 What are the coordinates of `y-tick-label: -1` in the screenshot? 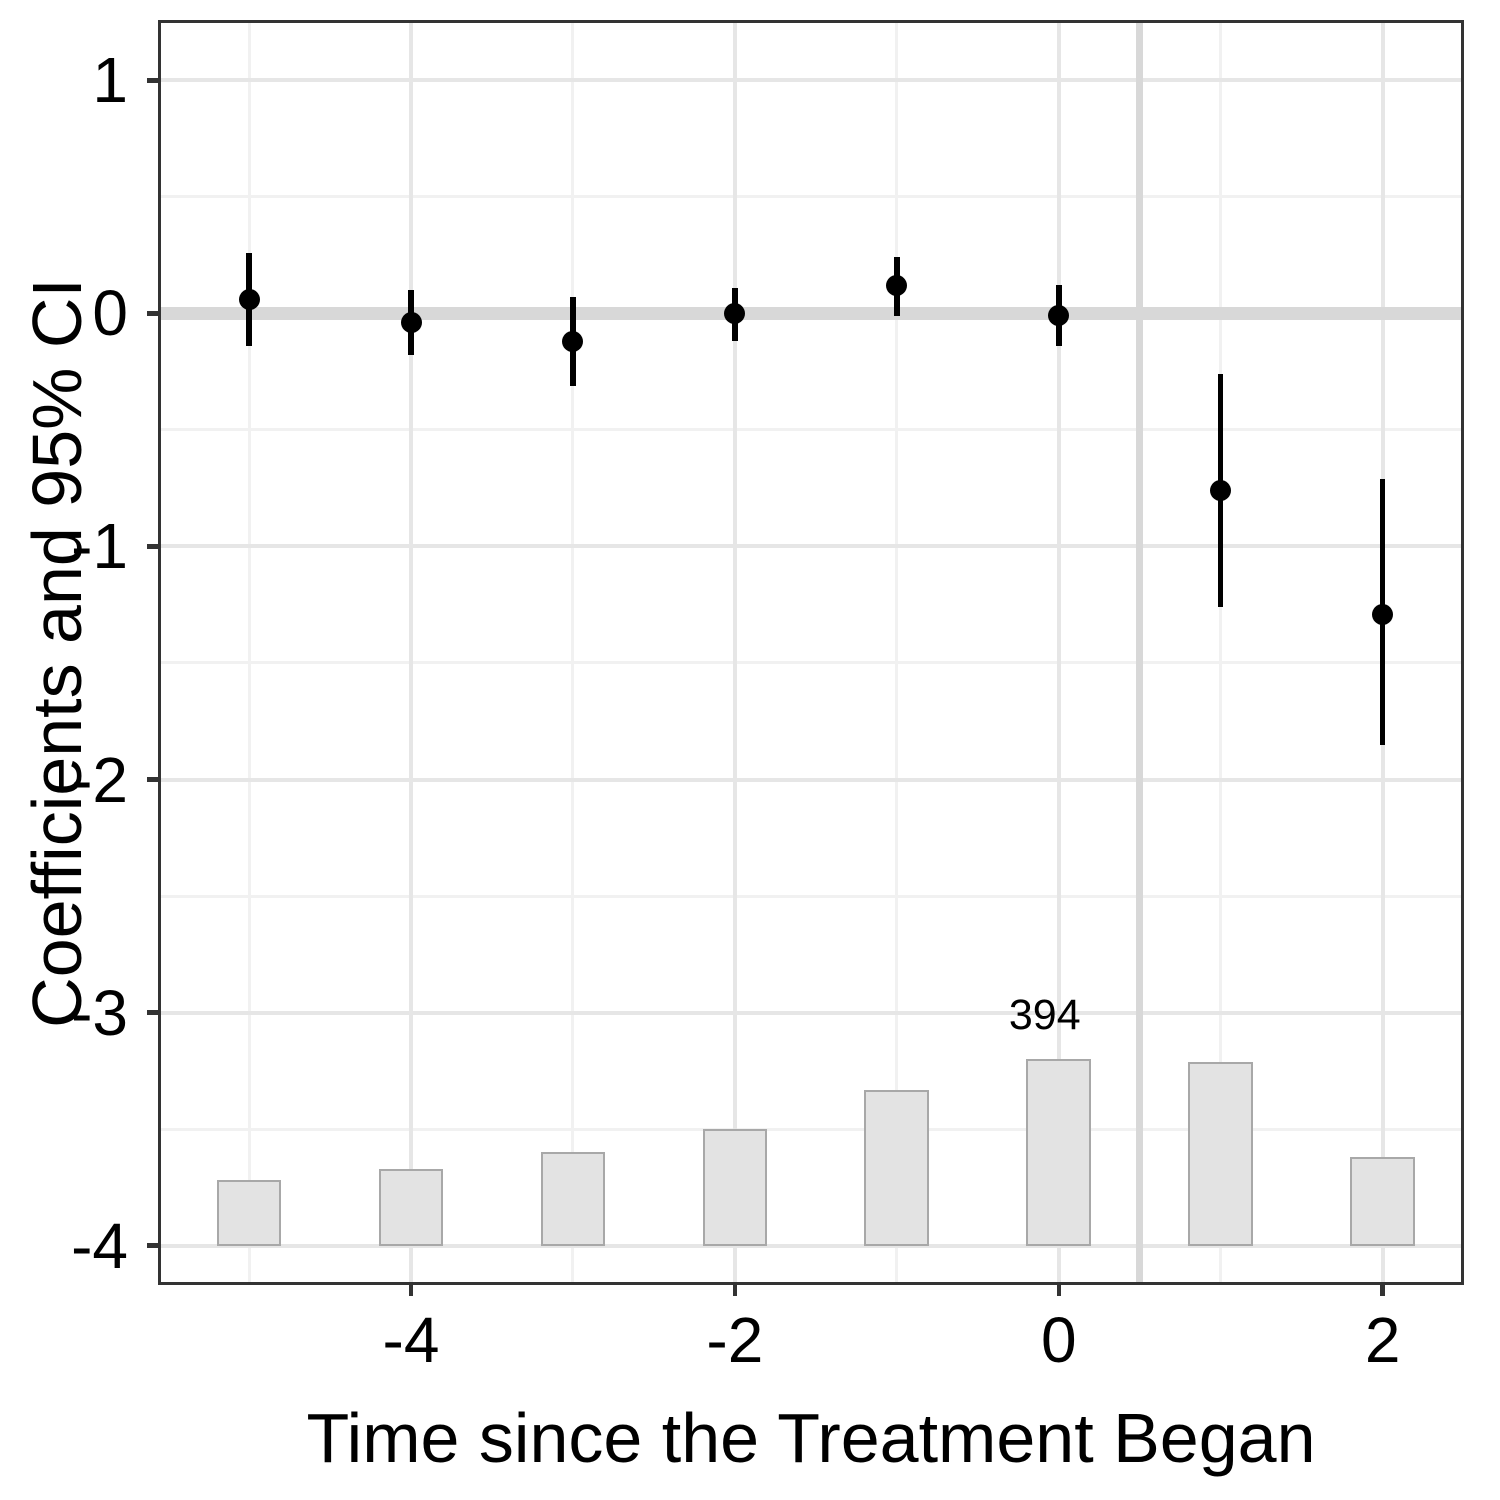 It's located at (99, 546).